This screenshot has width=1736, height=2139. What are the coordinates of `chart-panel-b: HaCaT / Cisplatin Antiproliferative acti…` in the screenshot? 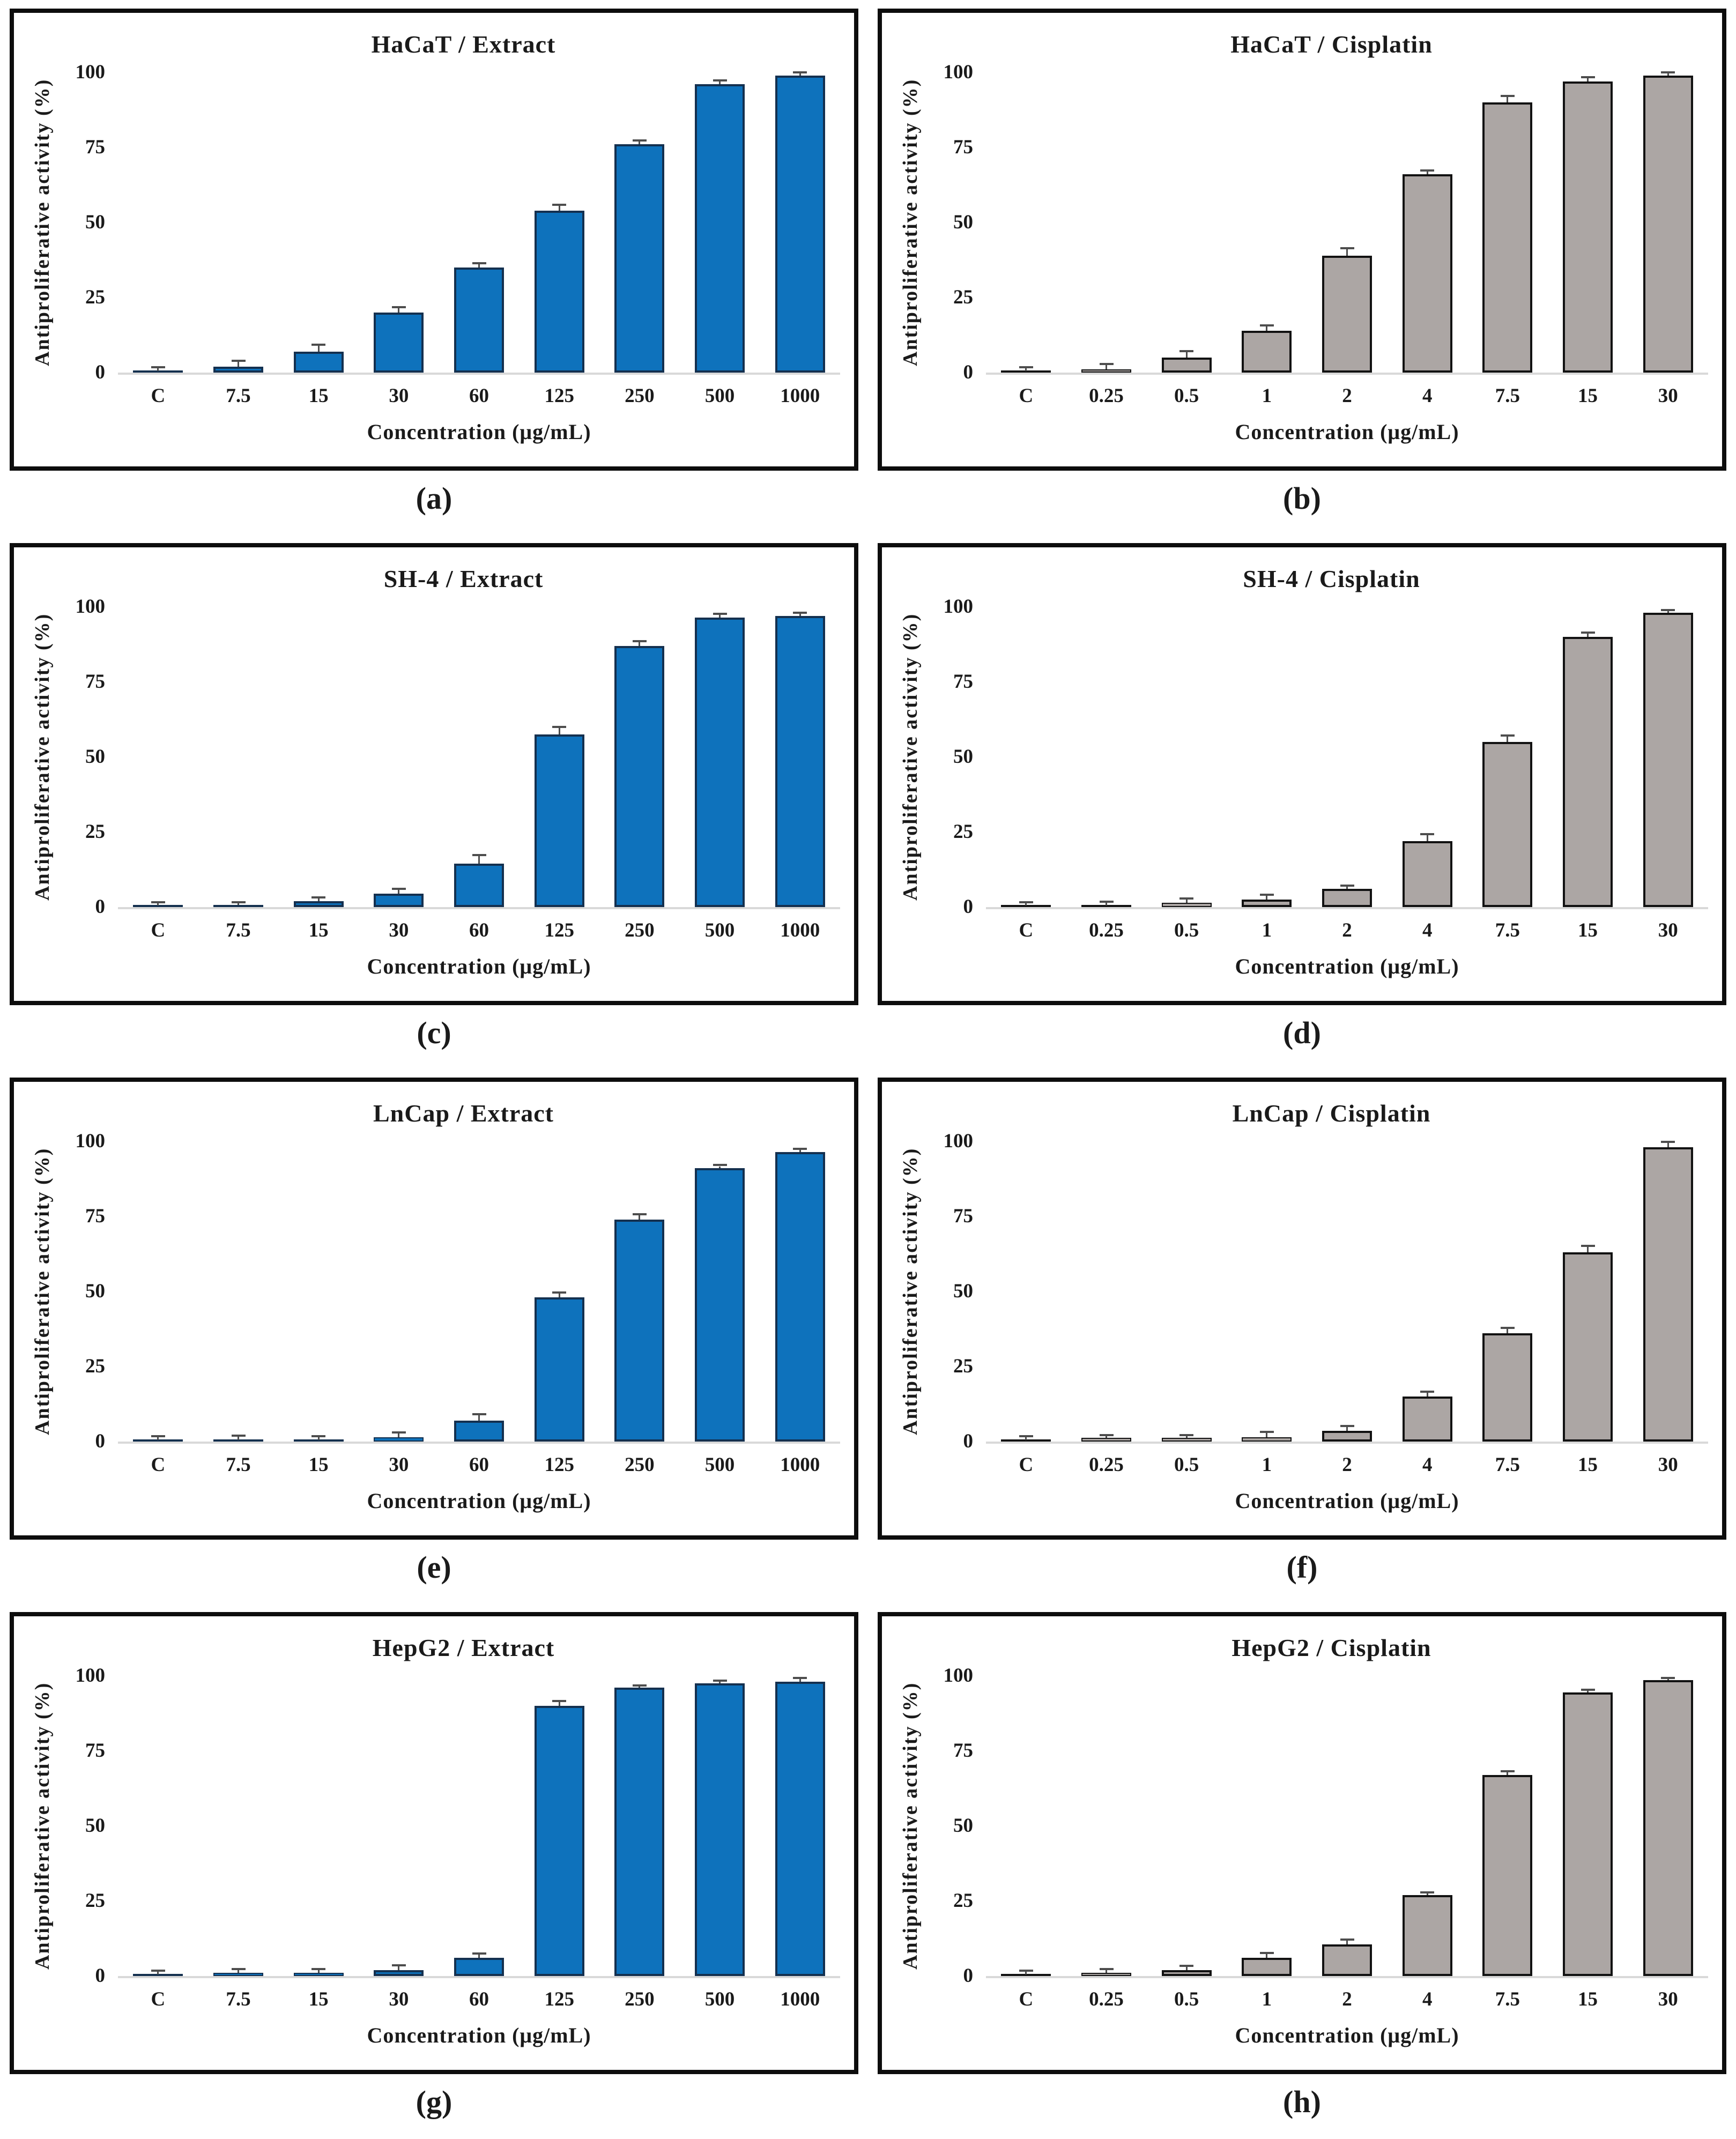 It's located at (1302, 267).